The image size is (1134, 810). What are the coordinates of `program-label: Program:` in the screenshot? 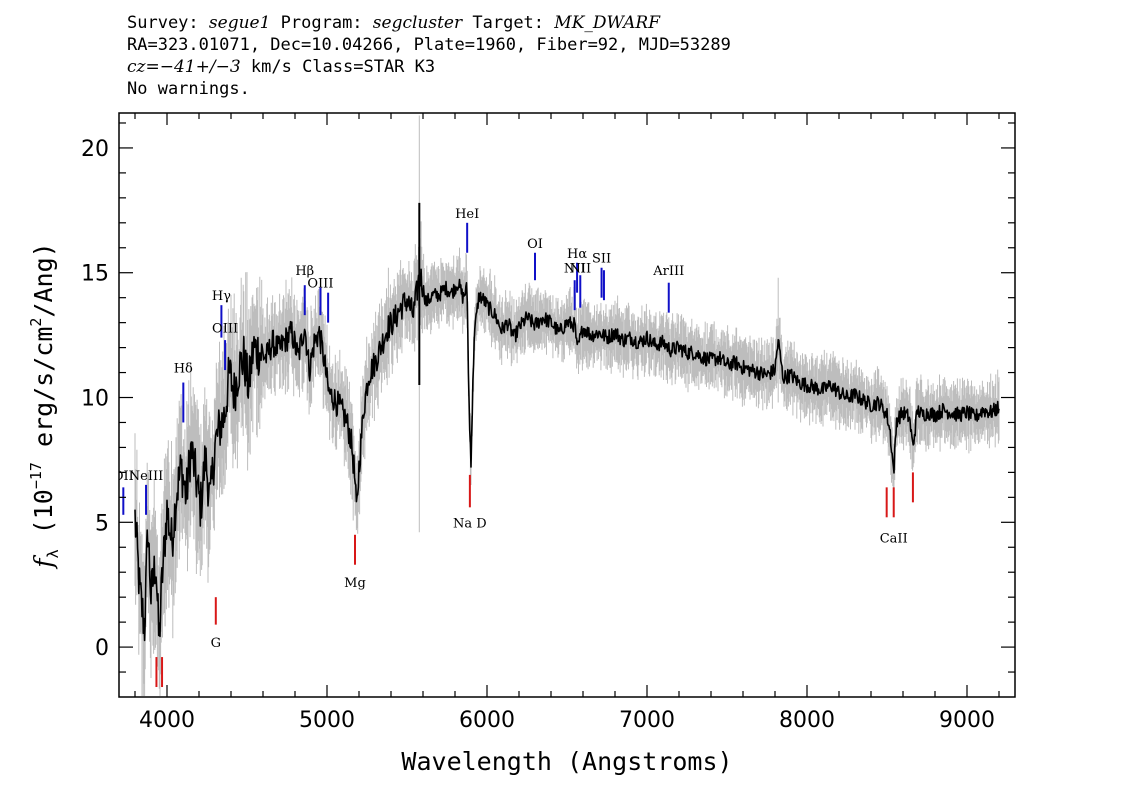 It's located at (321, 23).